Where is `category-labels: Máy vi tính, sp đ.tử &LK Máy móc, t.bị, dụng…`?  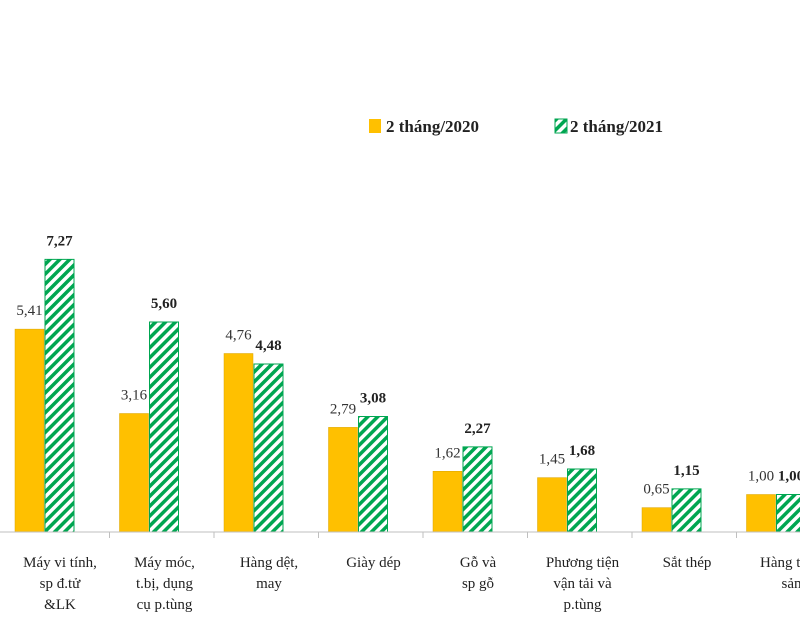 category-labels: Máy vi tính, sp đ.tử &LK Máy móc, t.bị, dụng… is located at coordinates (411, 584).